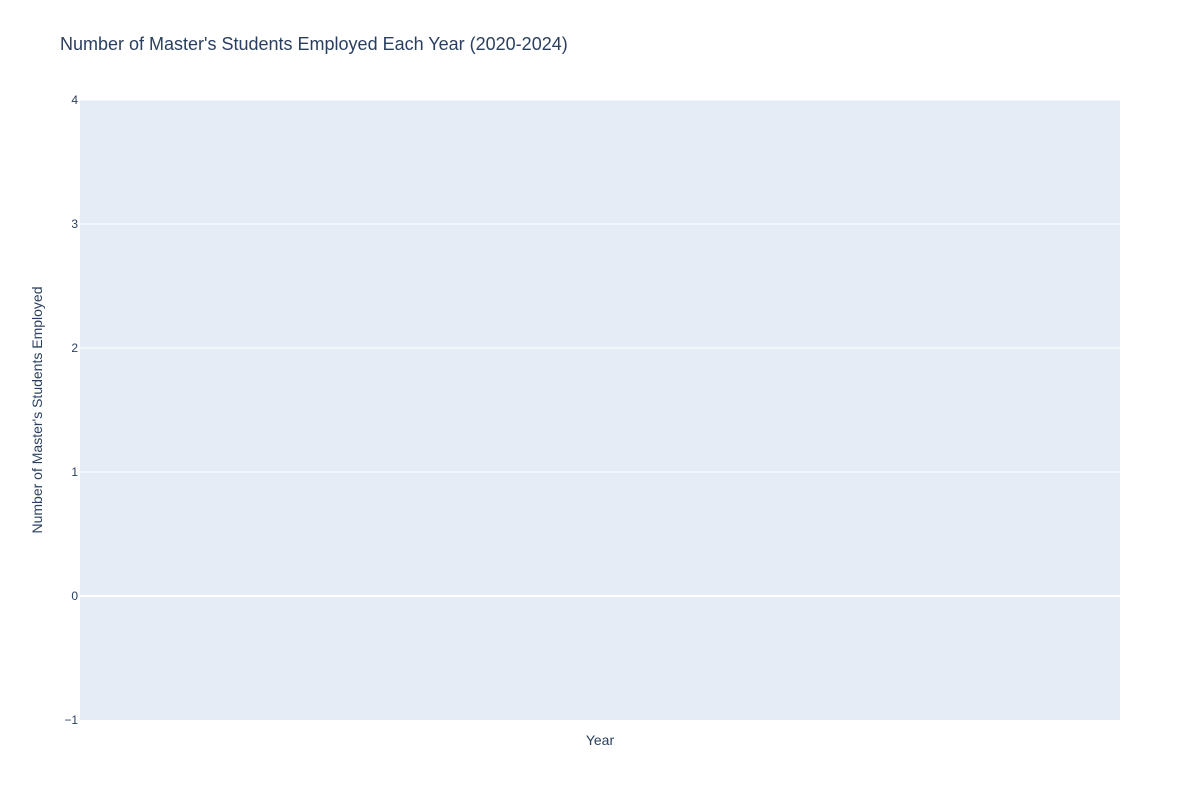  What do you see at coordinates (74, 348) in the screenshot?
I see `y-tick-label: 2` at bounding box center [74, 348].